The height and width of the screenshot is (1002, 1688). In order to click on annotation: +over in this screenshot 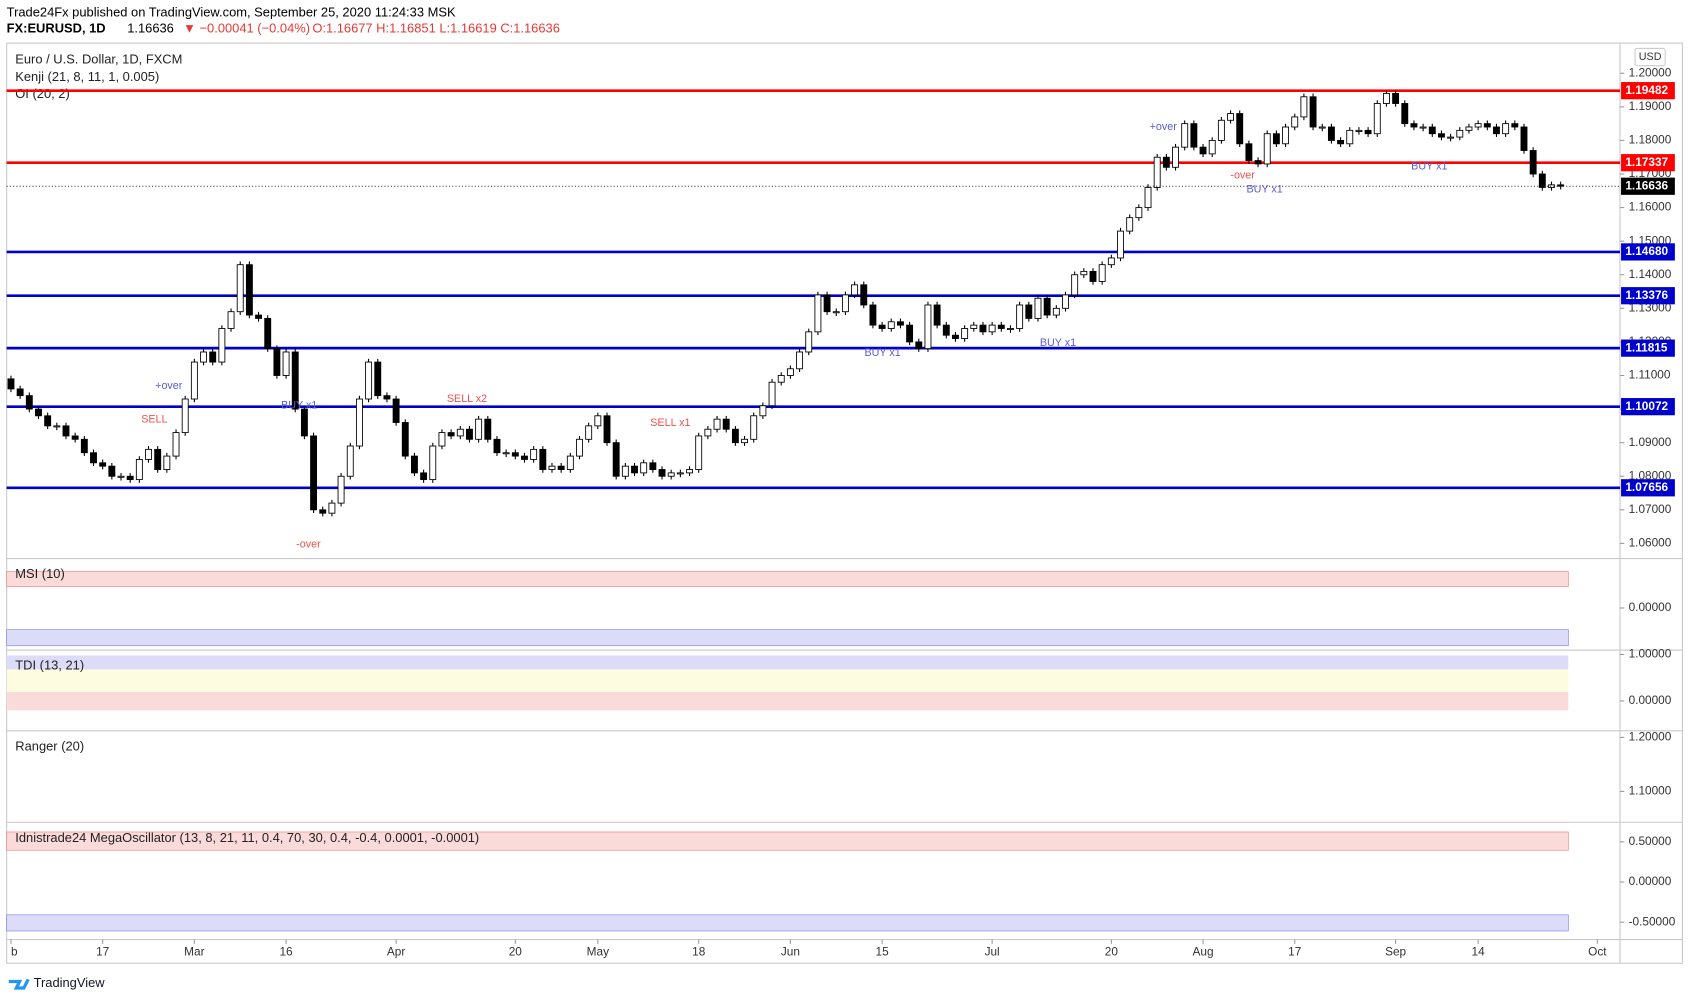, I will do `click(1164, 127)`.